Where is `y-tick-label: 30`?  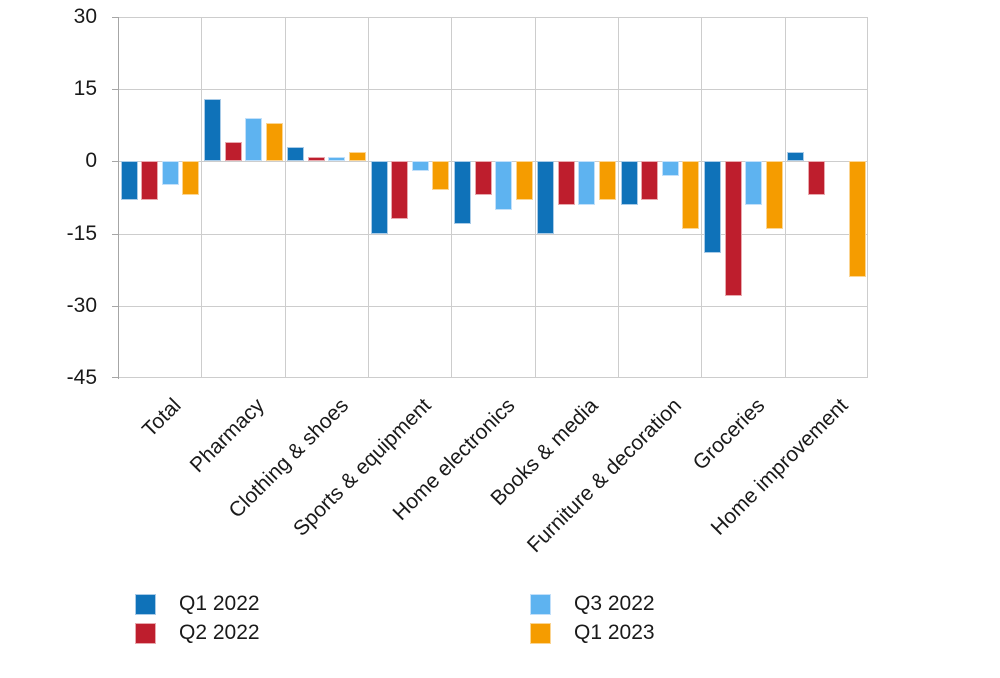
y-tick-label: 30 is located at coordinates (85, 16).